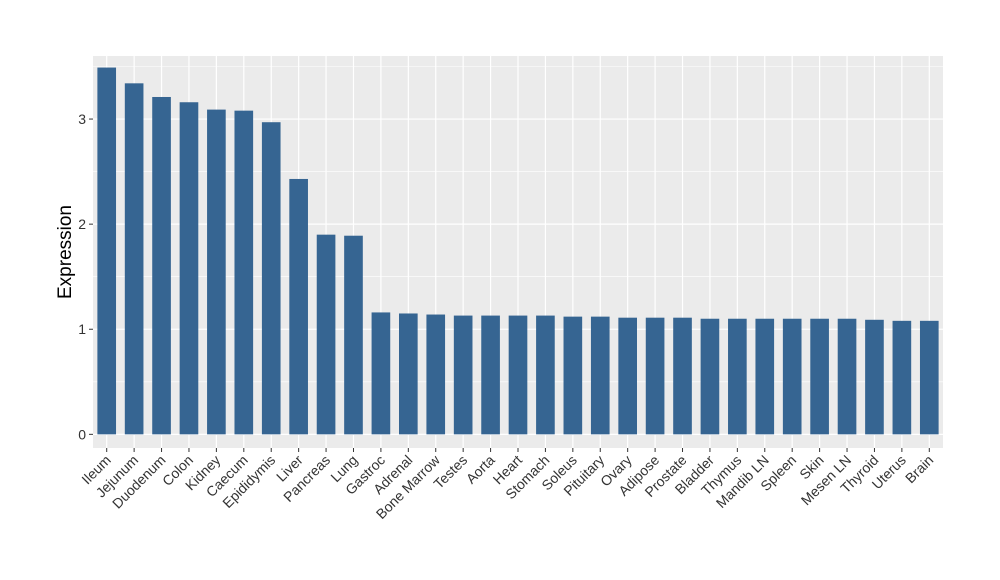 This screenshot has height=580, width=1000. What do you see at coordinates (82, 224) in the screenshot?
I see `y-tick-label: 2` at bounding box center [82, 224].